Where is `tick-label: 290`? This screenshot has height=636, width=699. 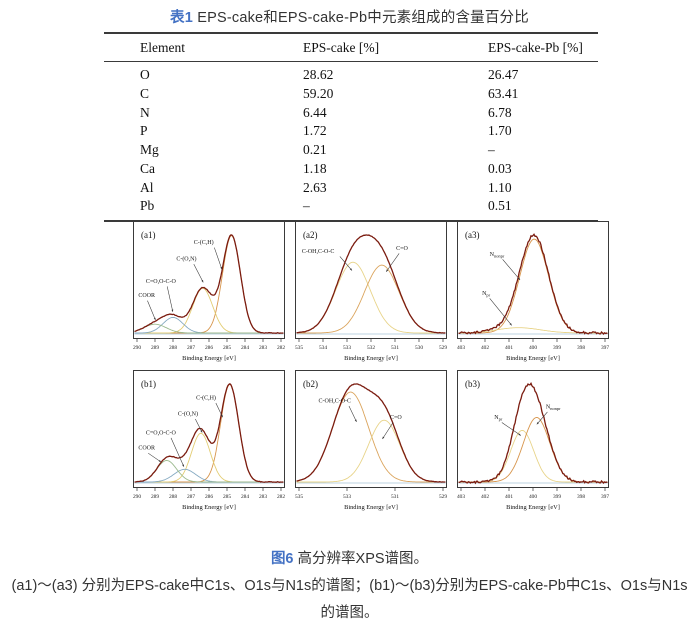 tick-label: 290 is located at coordinates (137, 348).